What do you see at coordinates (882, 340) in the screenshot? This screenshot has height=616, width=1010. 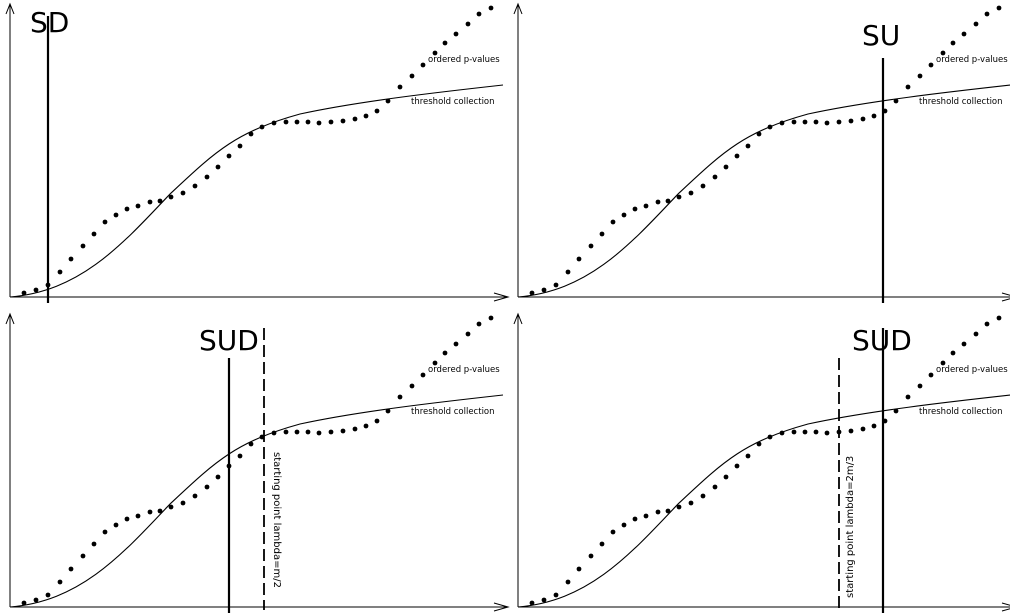 I see `procedure-title: SUD` at bounding box center [882, 340].